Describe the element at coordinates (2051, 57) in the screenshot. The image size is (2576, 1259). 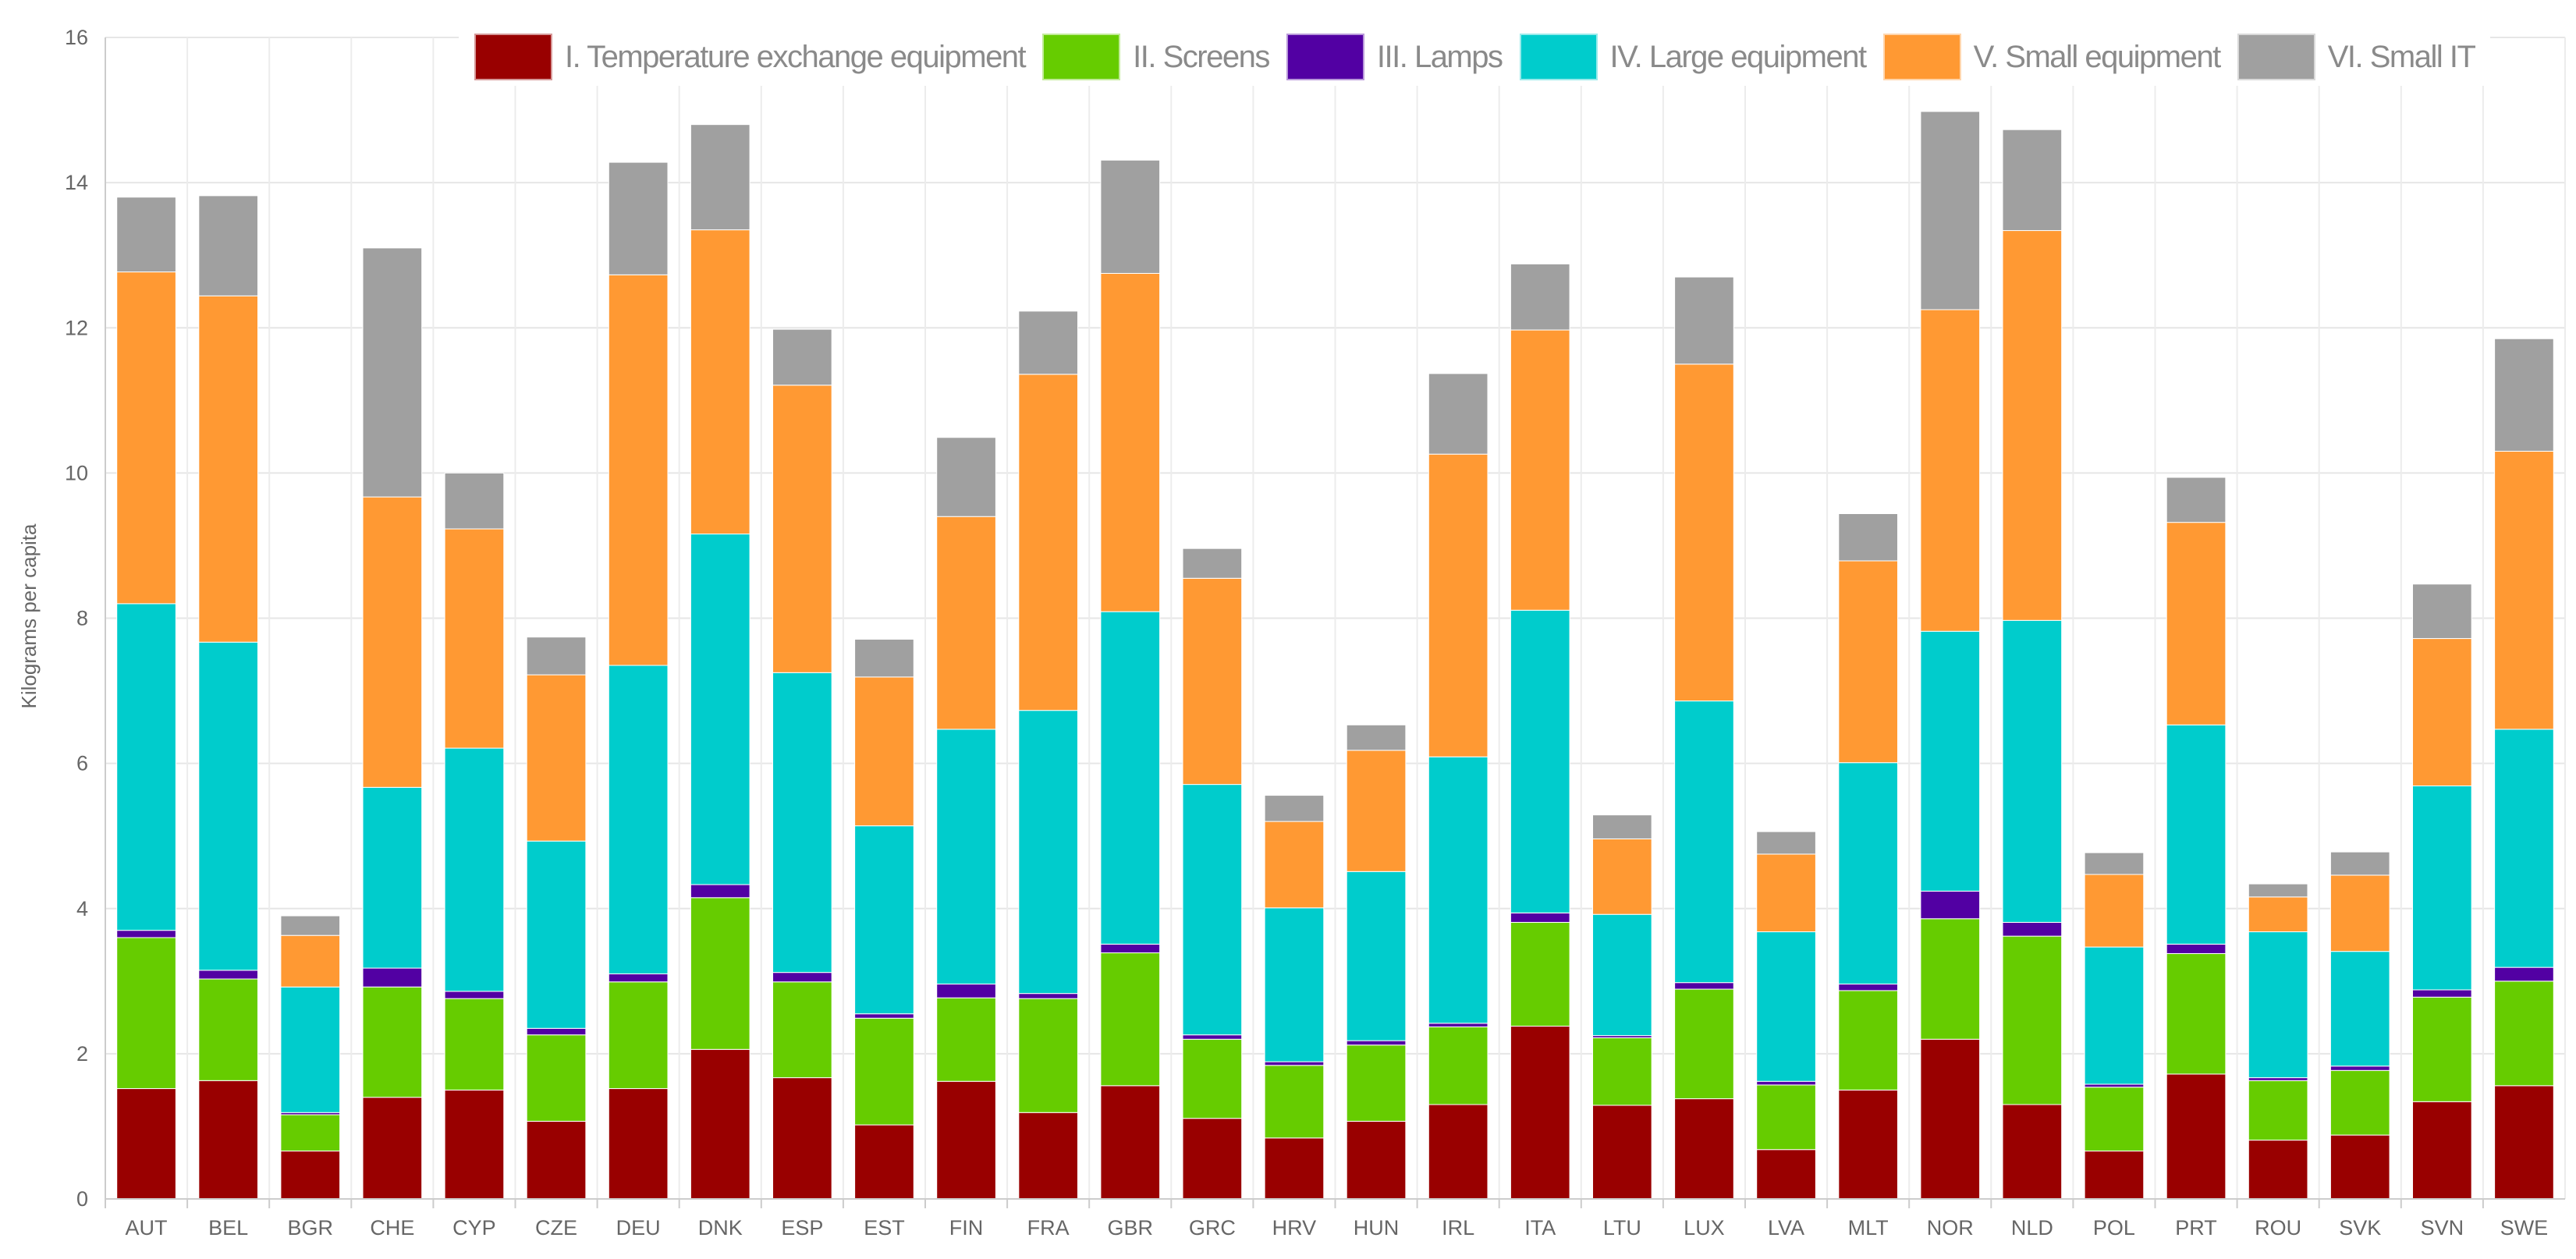
I see `legend-item: V. Small equipment` at that location.